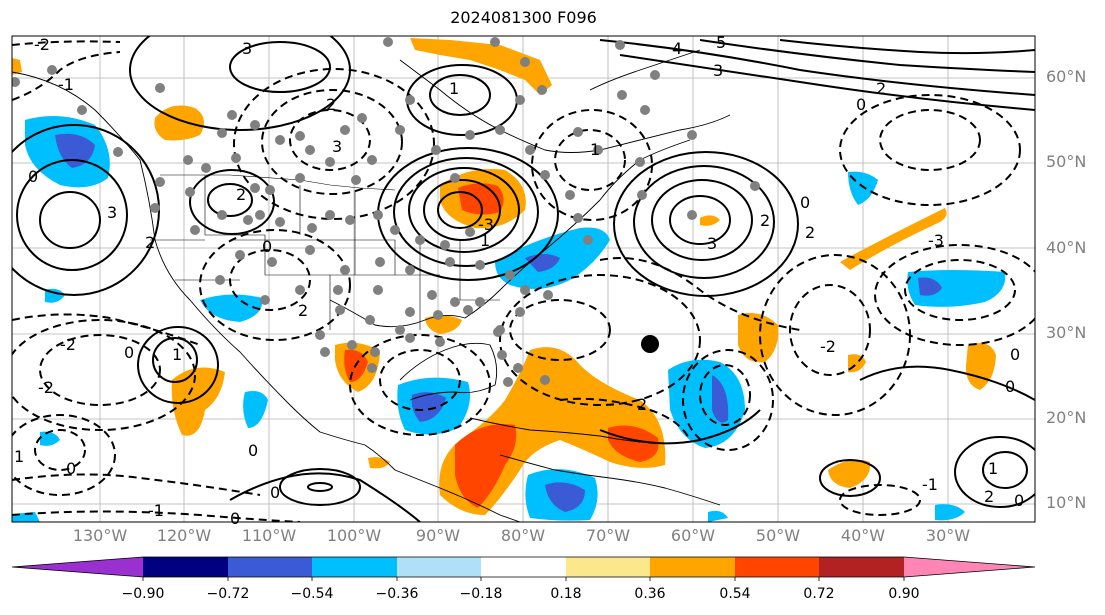 This screenshot has height=615, width=1105. I want to click on colorbar, so click(523, 568).